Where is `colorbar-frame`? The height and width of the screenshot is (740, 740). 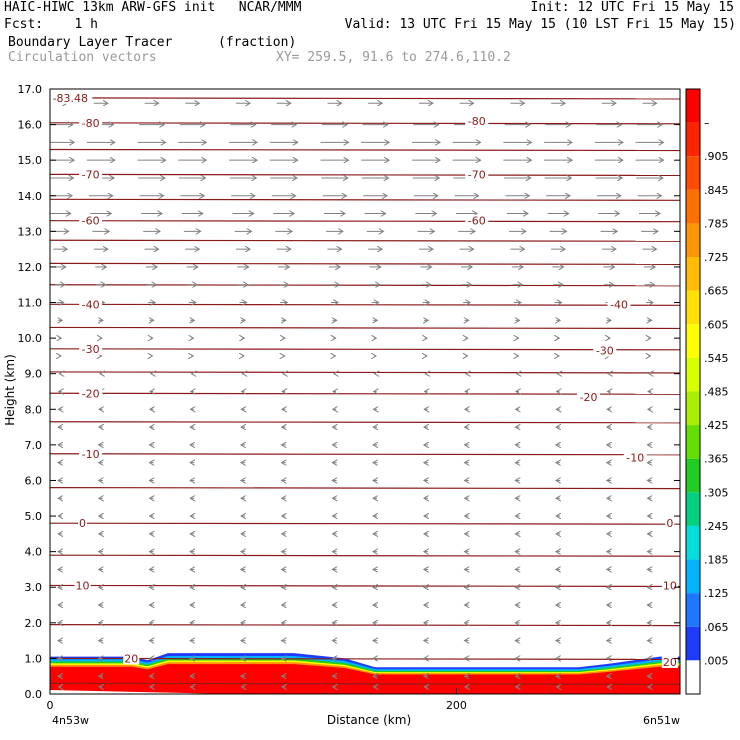
colorbar-frame is located at coordinates (693, 391).